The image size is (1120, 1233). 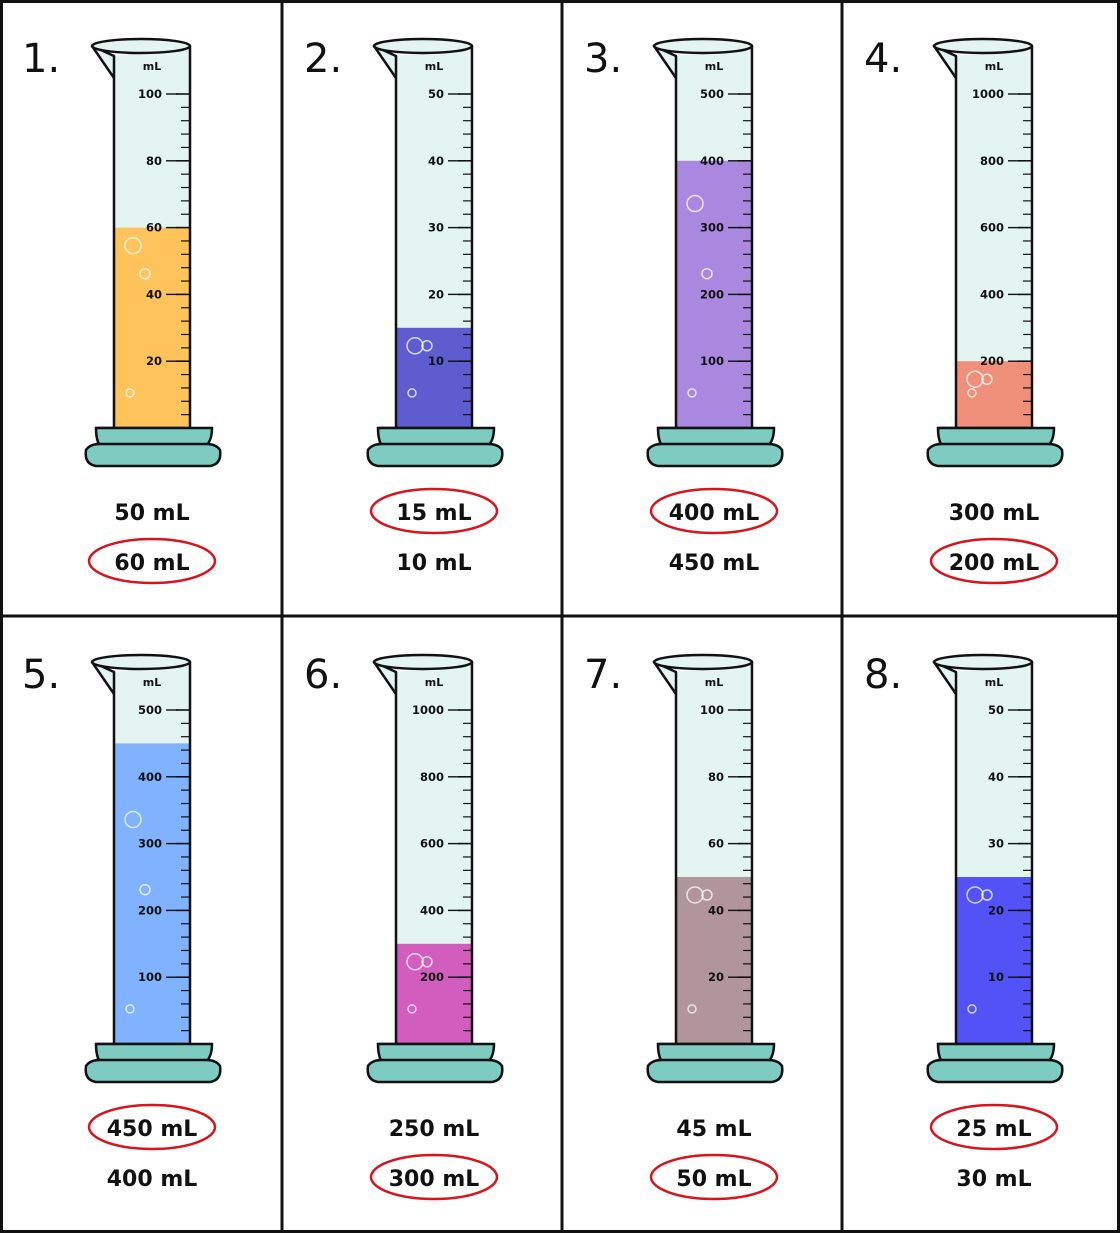 I want to click on answer-option: 15 mL, so click(x=433, y=513).